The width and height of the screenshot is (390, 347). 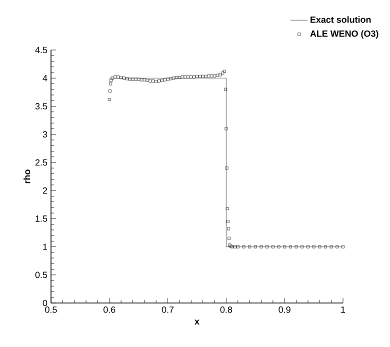 What do you see at coordinates (110, 309) in the screenshot?
I see `x-tick-label: 0.6` at bounding box center [110, 309].